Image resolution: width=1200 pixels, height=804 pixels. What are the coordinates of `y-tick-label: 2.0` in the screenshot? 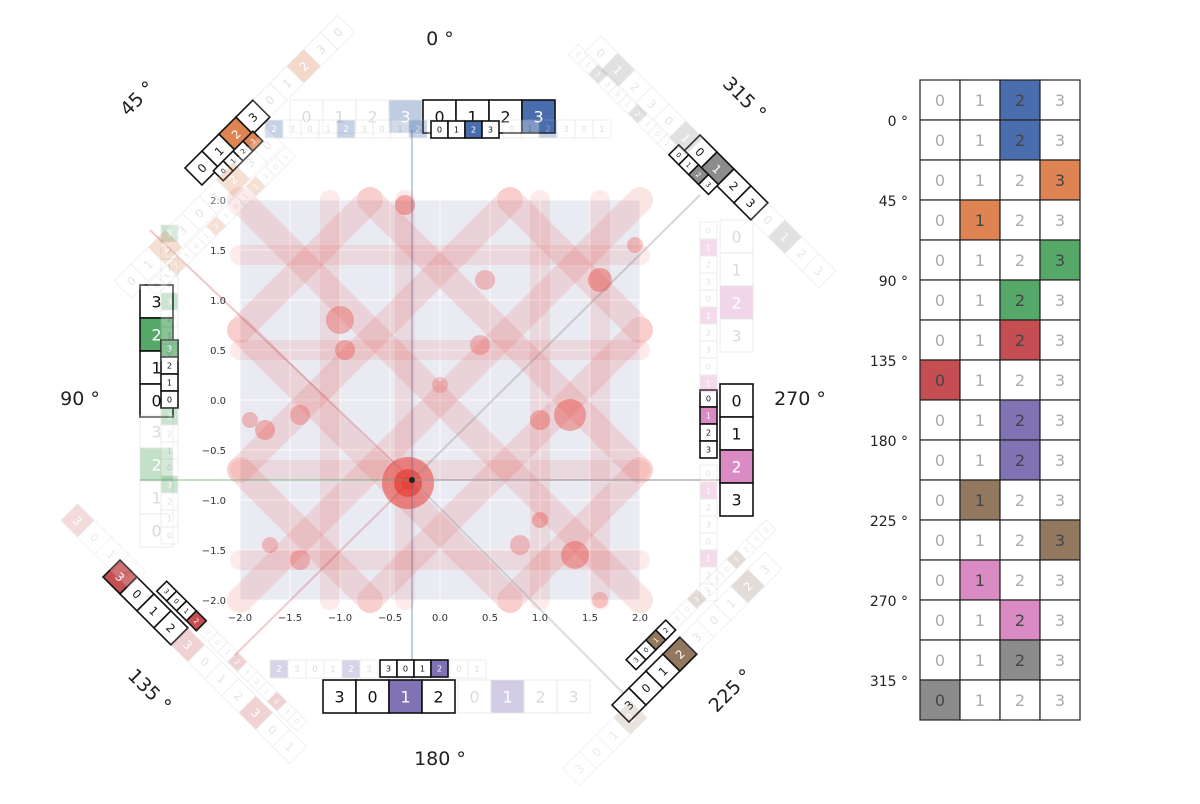 It's located at (218, 201).